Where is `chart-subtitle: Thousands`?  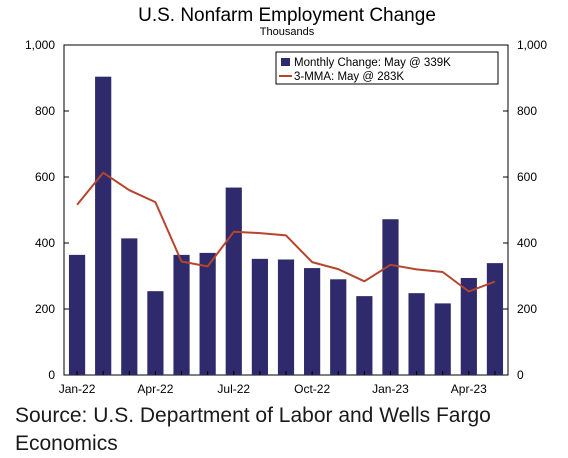
chart-subtitle: Thousands is located at coordinates (287, 32).